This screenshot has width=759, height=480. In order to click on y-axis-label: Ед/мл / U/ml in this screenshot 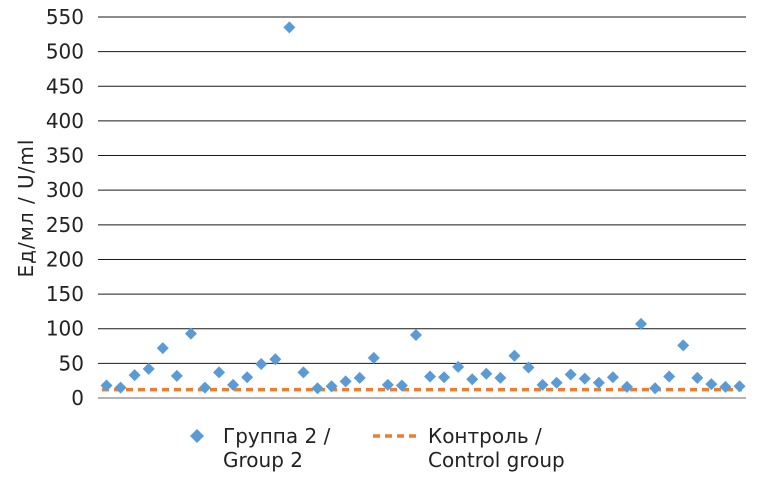, I will do `click(26, 208)`.